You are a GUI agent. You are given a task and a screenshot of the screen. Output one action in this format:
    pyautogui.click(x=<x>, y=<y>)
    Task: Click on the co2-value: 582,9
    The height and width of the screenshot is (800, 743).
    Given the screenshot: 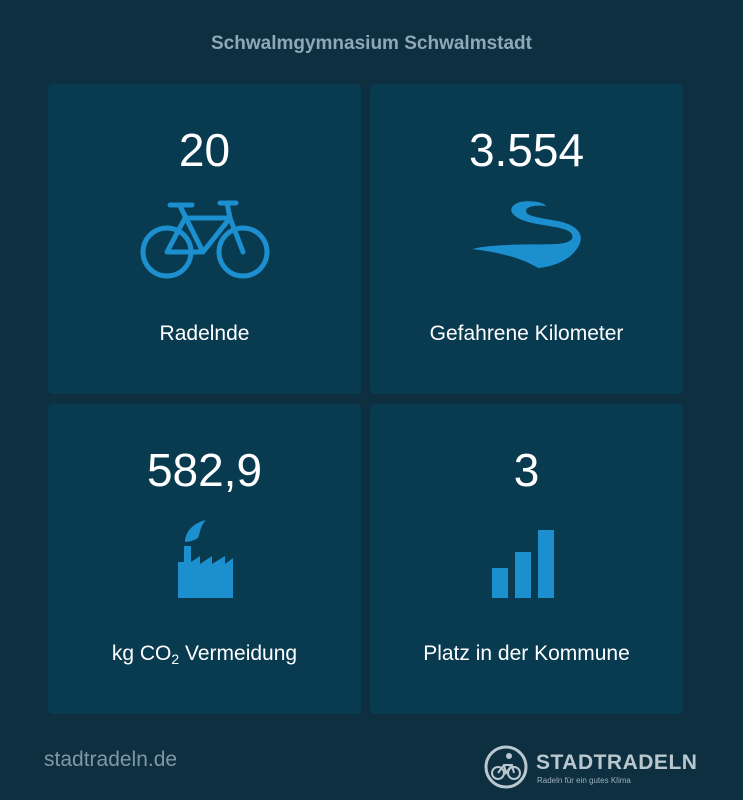 What is the action you would take?
    pyautogui.click(x=204, y=470)
    